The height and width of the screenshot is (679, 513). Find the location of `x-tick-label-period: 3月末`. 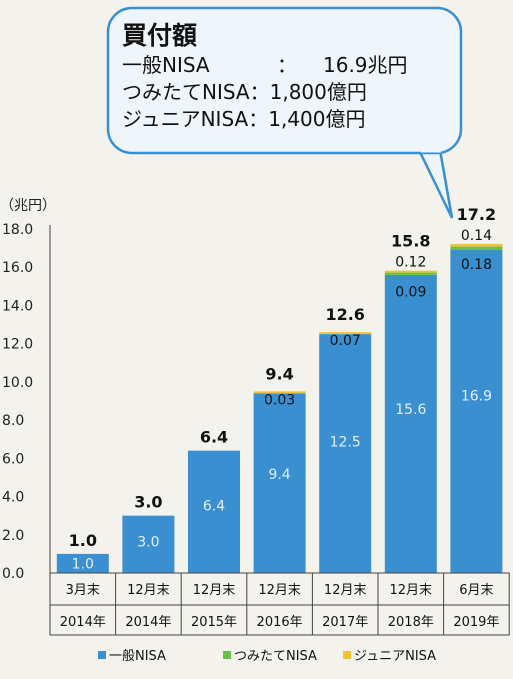

x-tick-label-period: 3月末 is located at coordinates (83, 590).